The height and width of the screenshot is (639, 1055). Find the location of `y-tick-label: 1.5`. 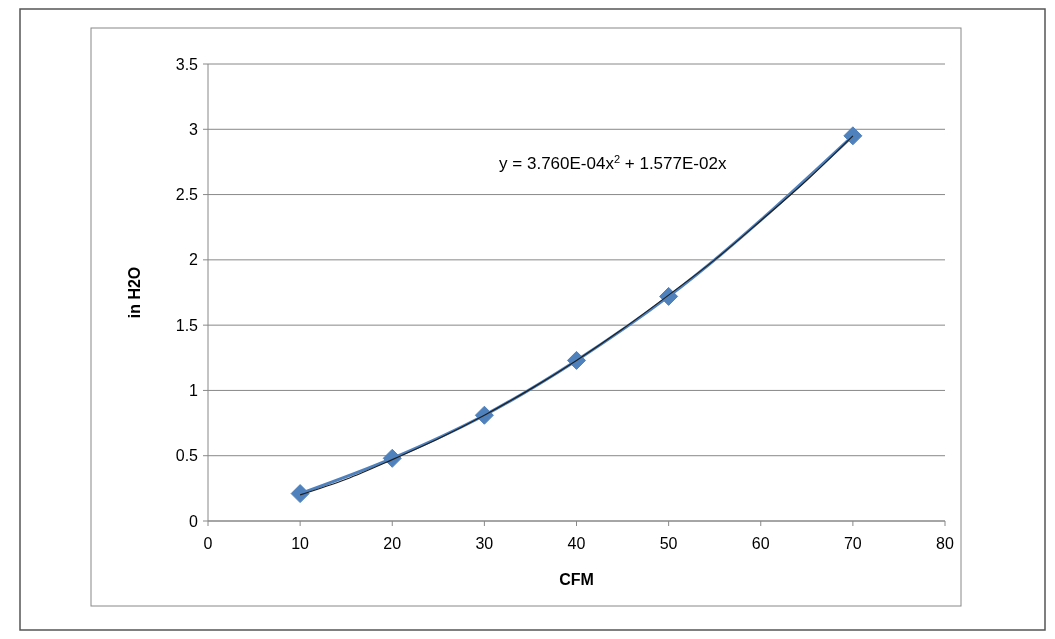

y-tick-label: 1.5 is located at coordinates (187, 325).